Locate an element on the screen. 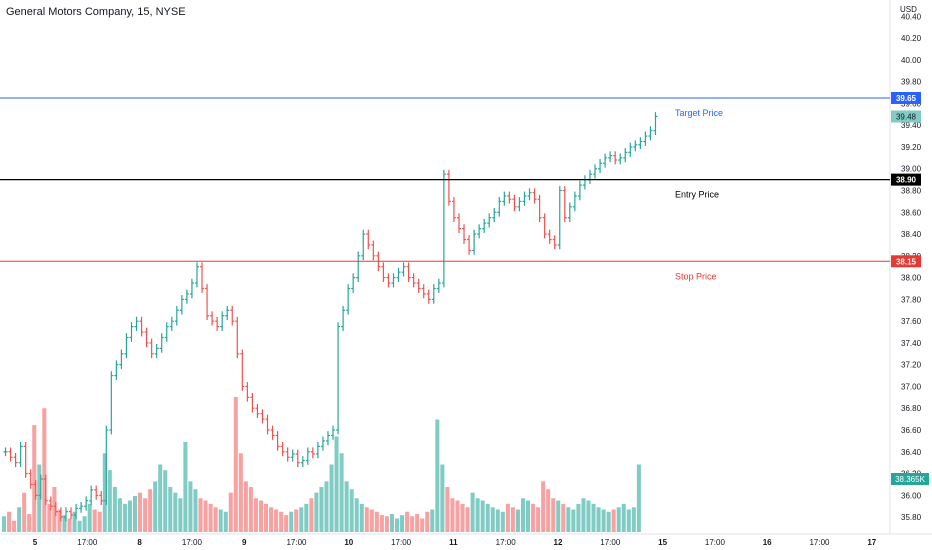 The height and width of the screenshot is (550, 932). x-tick-label: 10 is located at coordinates (348, 542).